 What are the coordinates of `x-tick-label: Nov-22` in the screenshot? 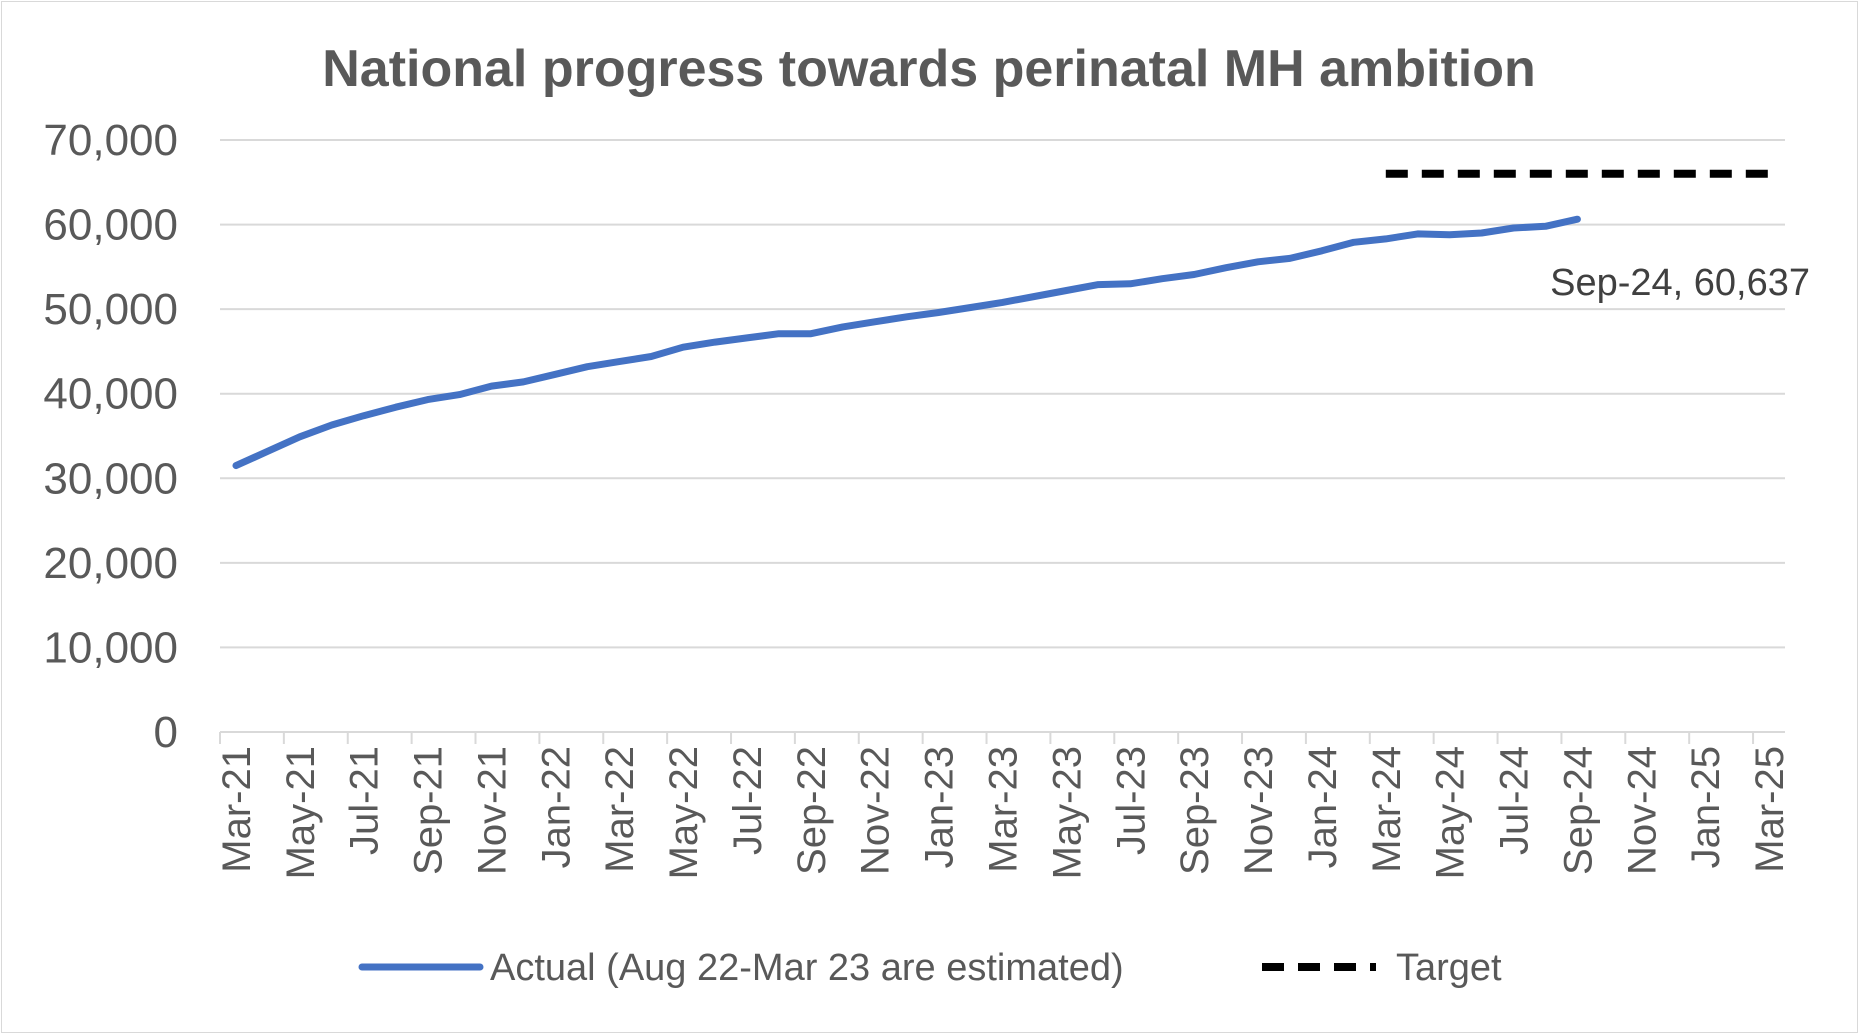 It's located at (876, 810).